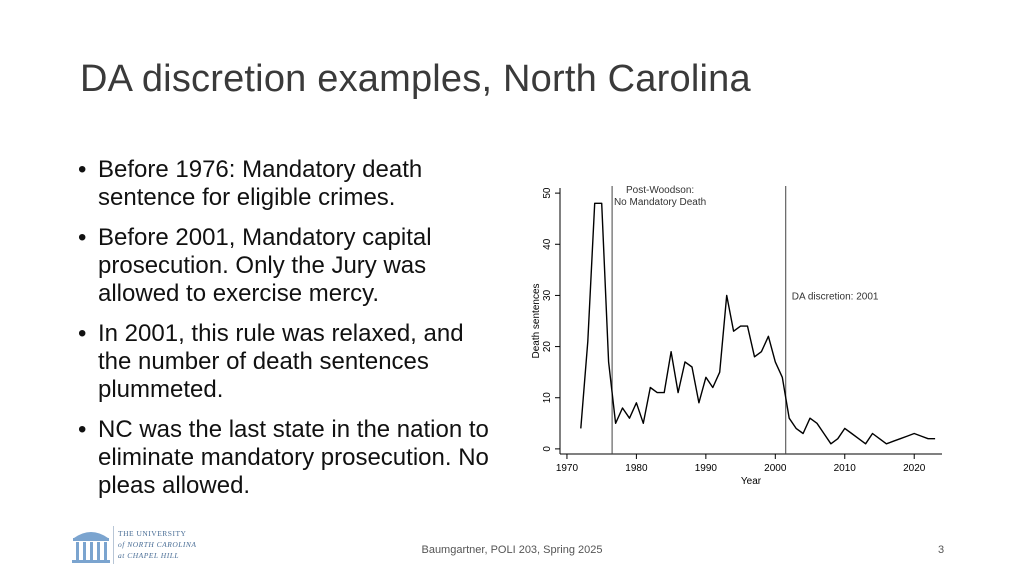 Image resolution: width=1024 pixels, height=576 pixels. Describe the element at coordinates (547, 398) in the screenshot. I see `y-tick-label: 10` at that location.